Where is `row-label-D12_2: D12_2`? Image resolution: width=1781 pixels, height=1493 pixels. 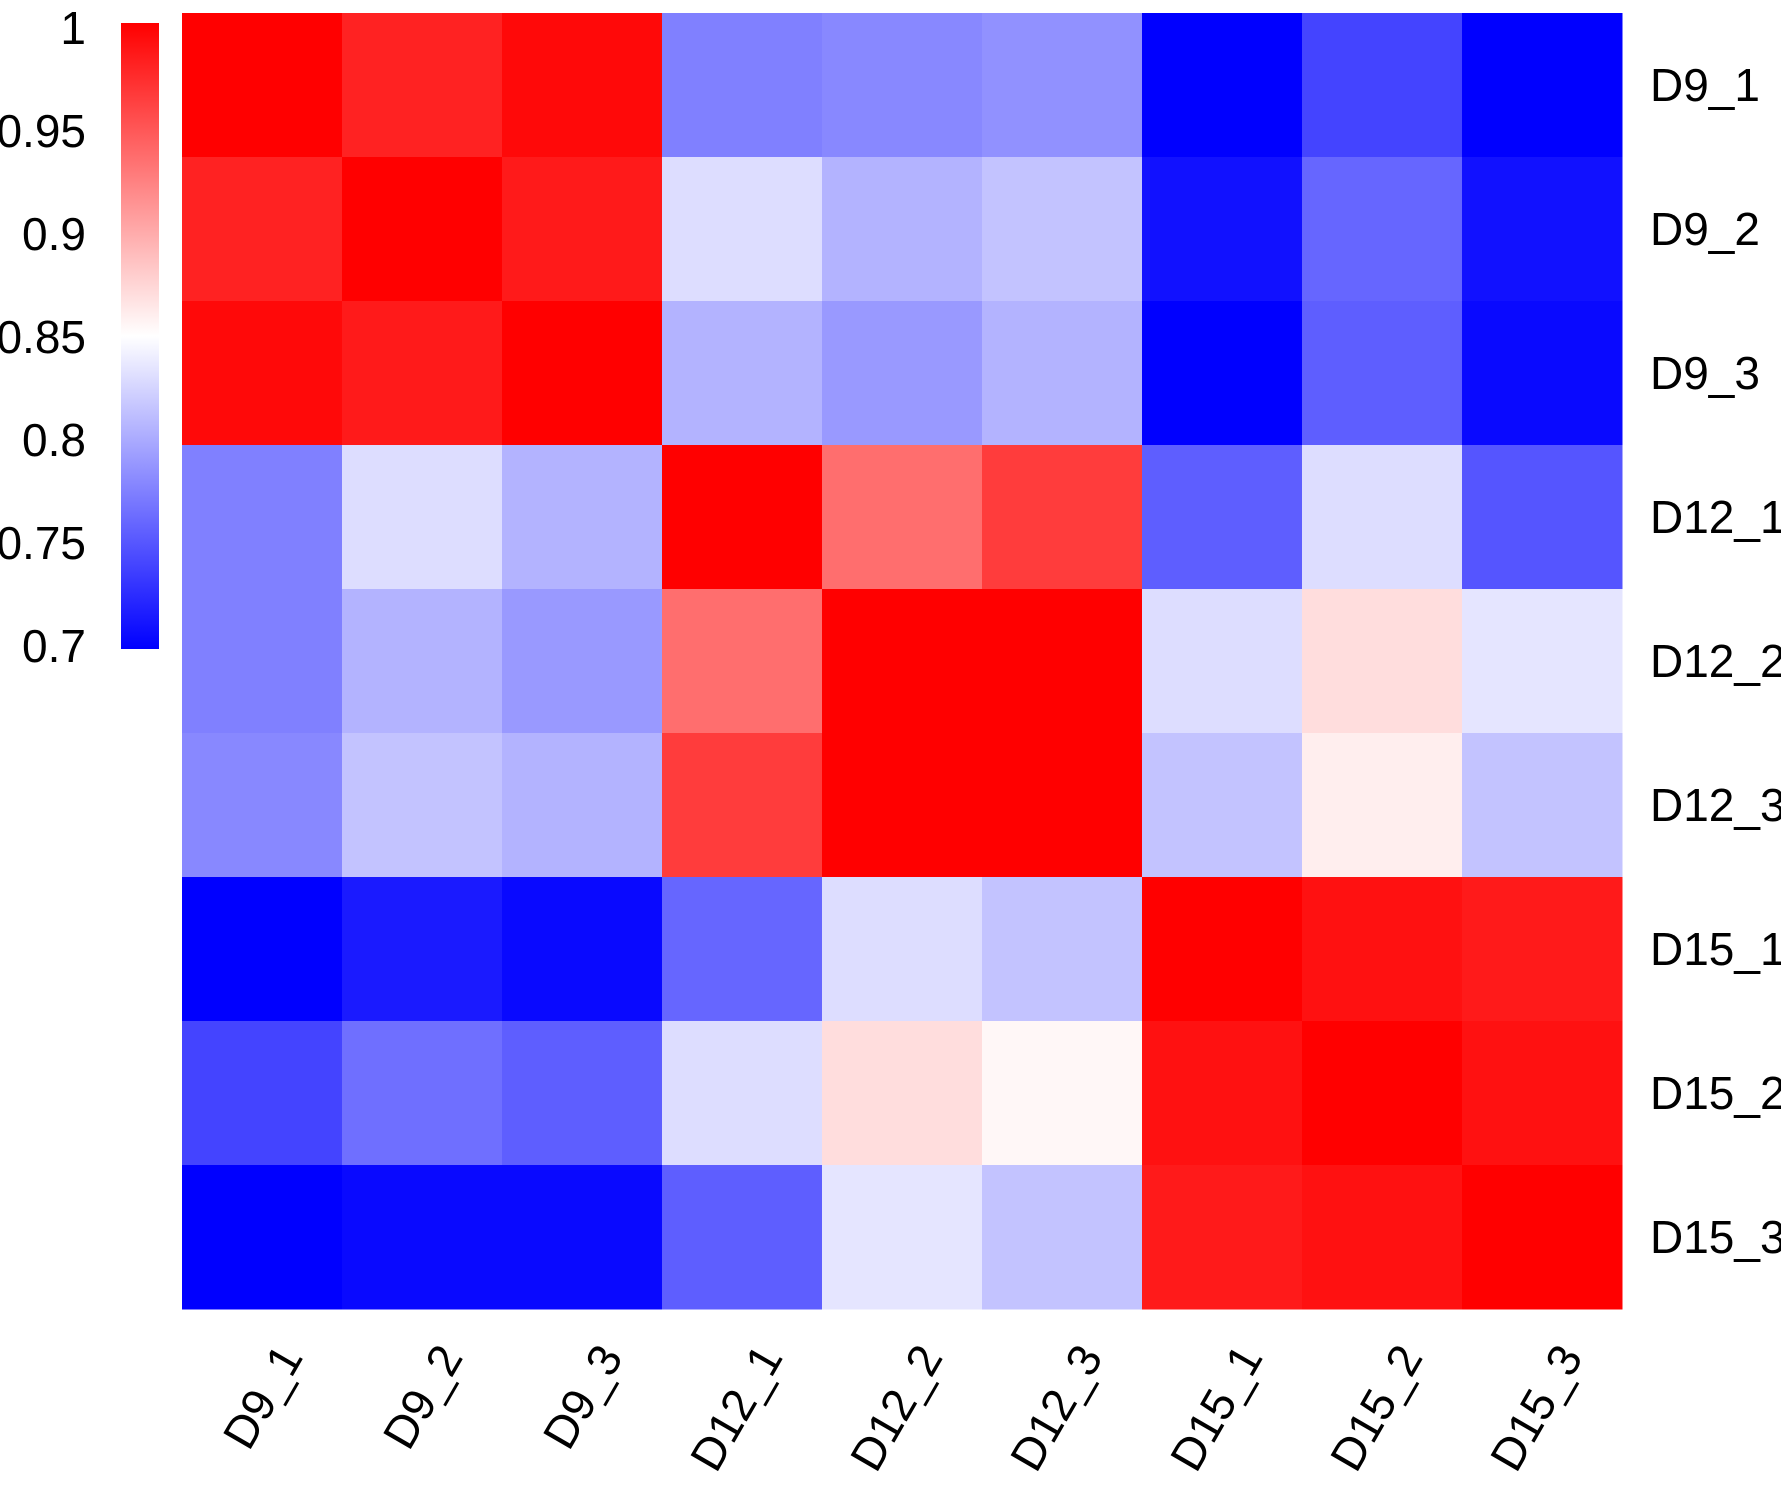
row-label-D12_2: D12_2 is located at coordinates (1715, 661).